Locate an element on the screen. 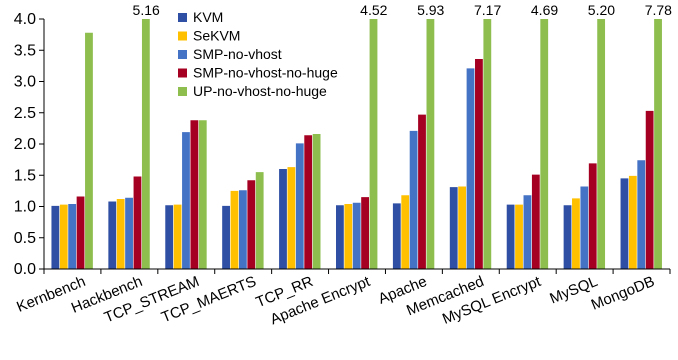 This screenshot has width=678, height=360. category-label: MongoDB is located at coordinates (623, 293).